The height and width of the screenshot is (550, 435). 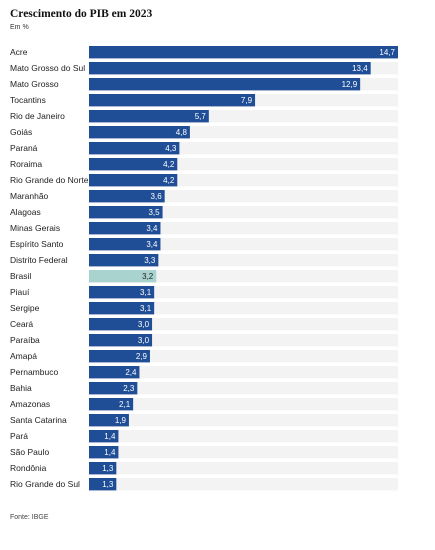 What do you see at coordinates (29, 196) in the screenshot?
I see `category-label: Maranhão` at bounding box center [29, 196].